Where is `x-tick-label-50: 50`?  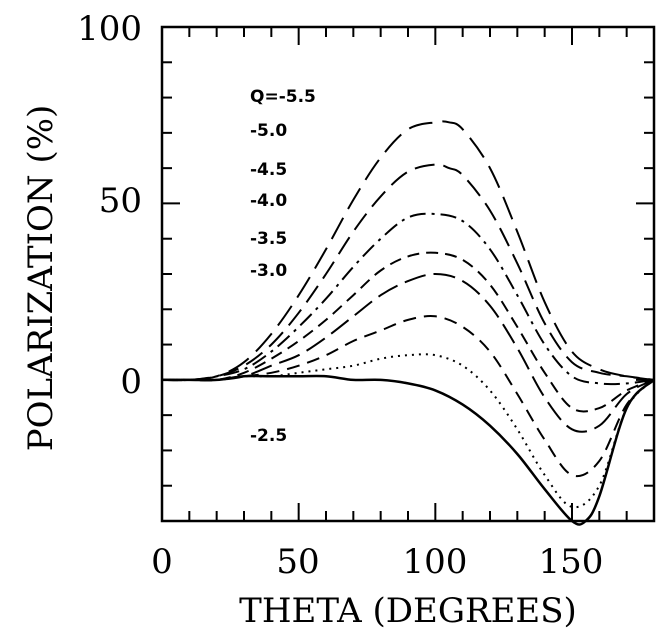 x-tick-label-50: 50 is located at coordinates (297, 562).